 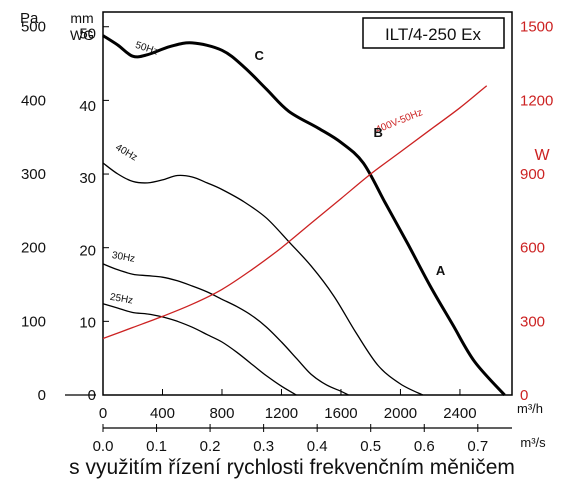 What do you see at coordinates (87, 106) in the screenshot?
I see `y-tick-wg: 40` at bounding box center [87, 106].